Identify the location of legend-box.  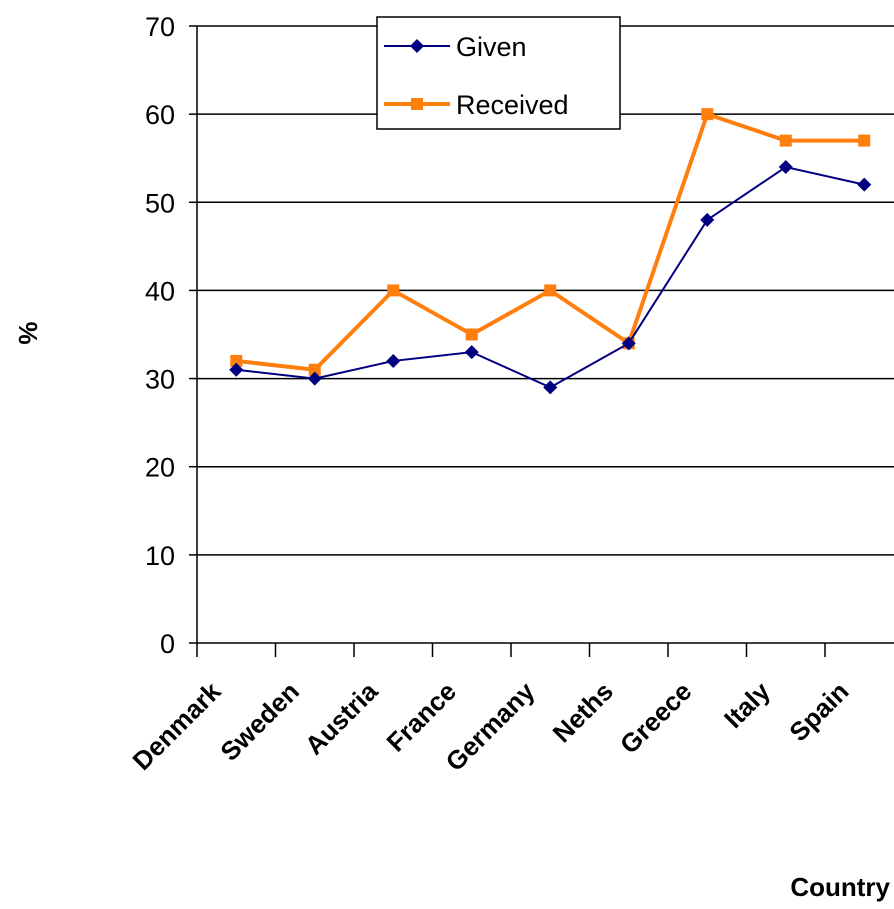
(498, 73).